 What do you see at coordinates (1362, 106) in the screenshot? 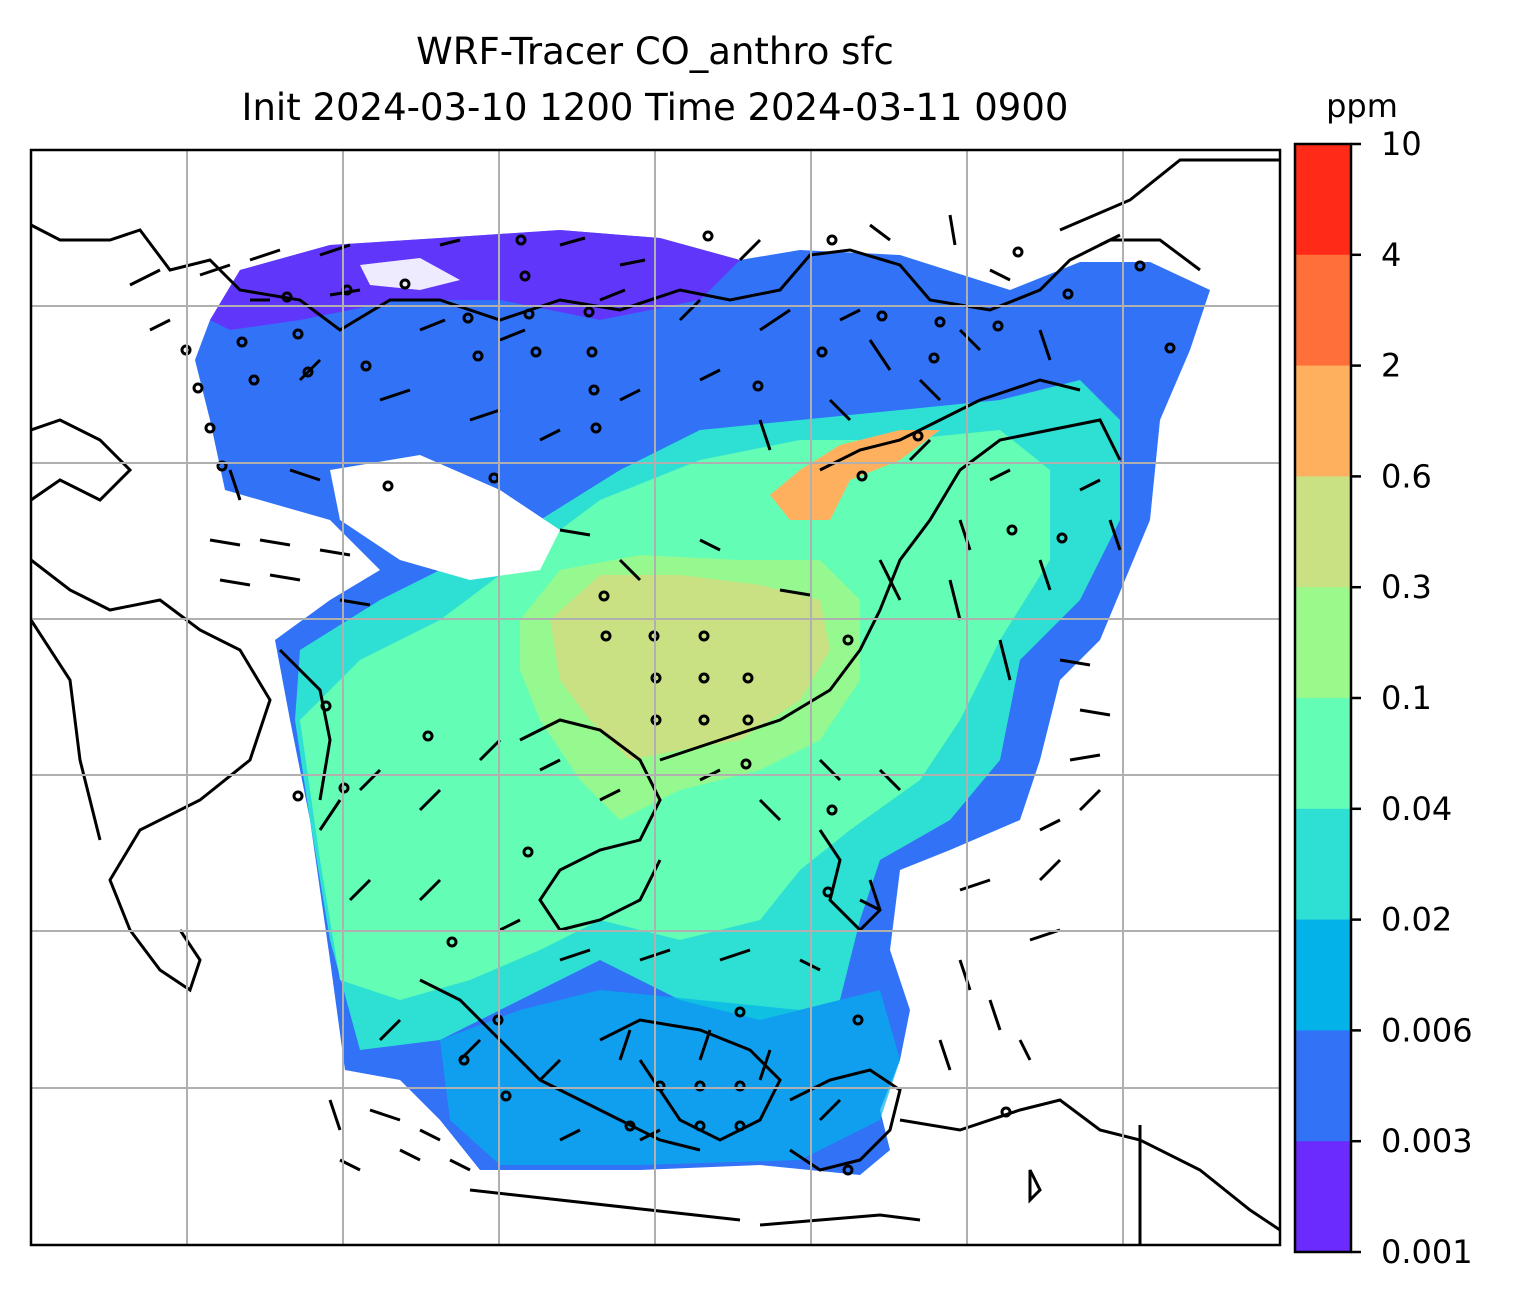
I see `colorbar-unit-label: ppm` at bounding box center [1362, 106].